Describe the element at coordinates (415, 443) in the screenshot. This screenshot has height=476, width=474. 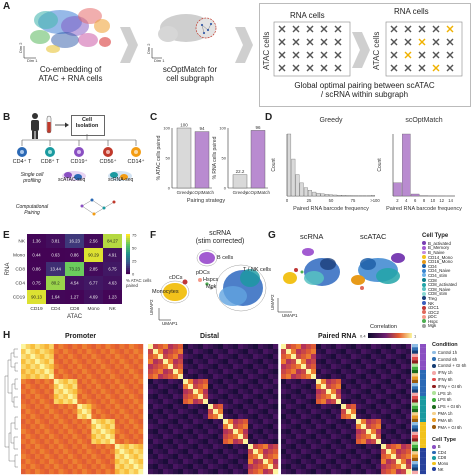
I see `condition-annotation` at that location.